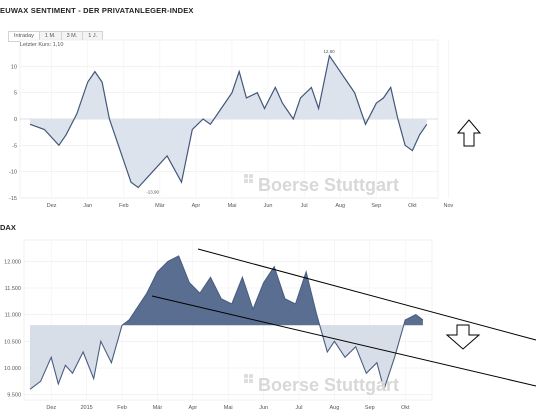  Describe the element at coordinates (328, 185) in the screenshot. I see `watermark-text-1: Boerse Stuttgart` at that location.